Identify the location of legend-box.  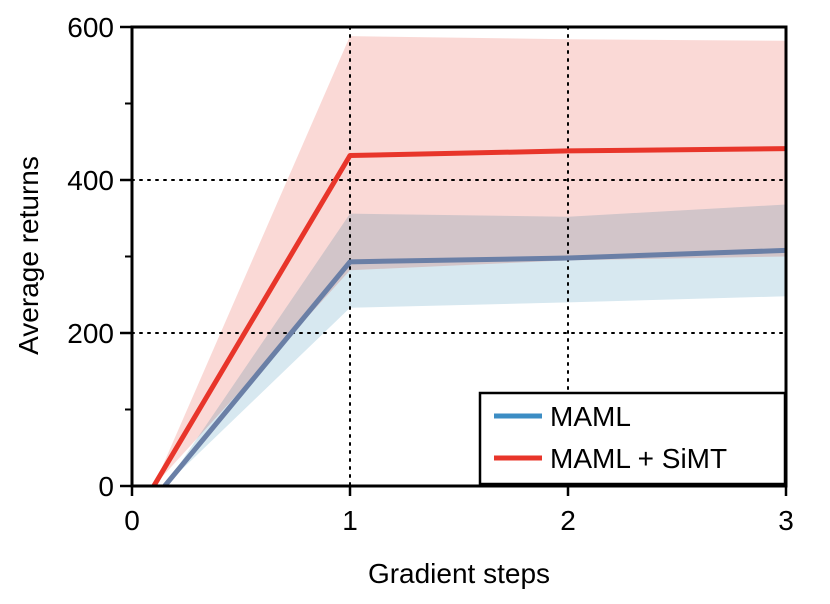
(632, 438).